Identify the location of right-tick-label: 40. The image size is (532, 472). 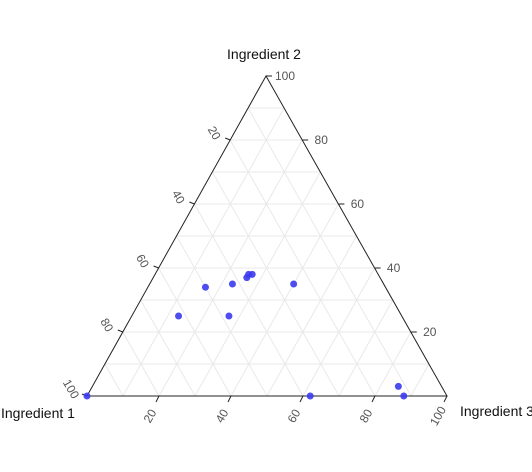
(394, 268).